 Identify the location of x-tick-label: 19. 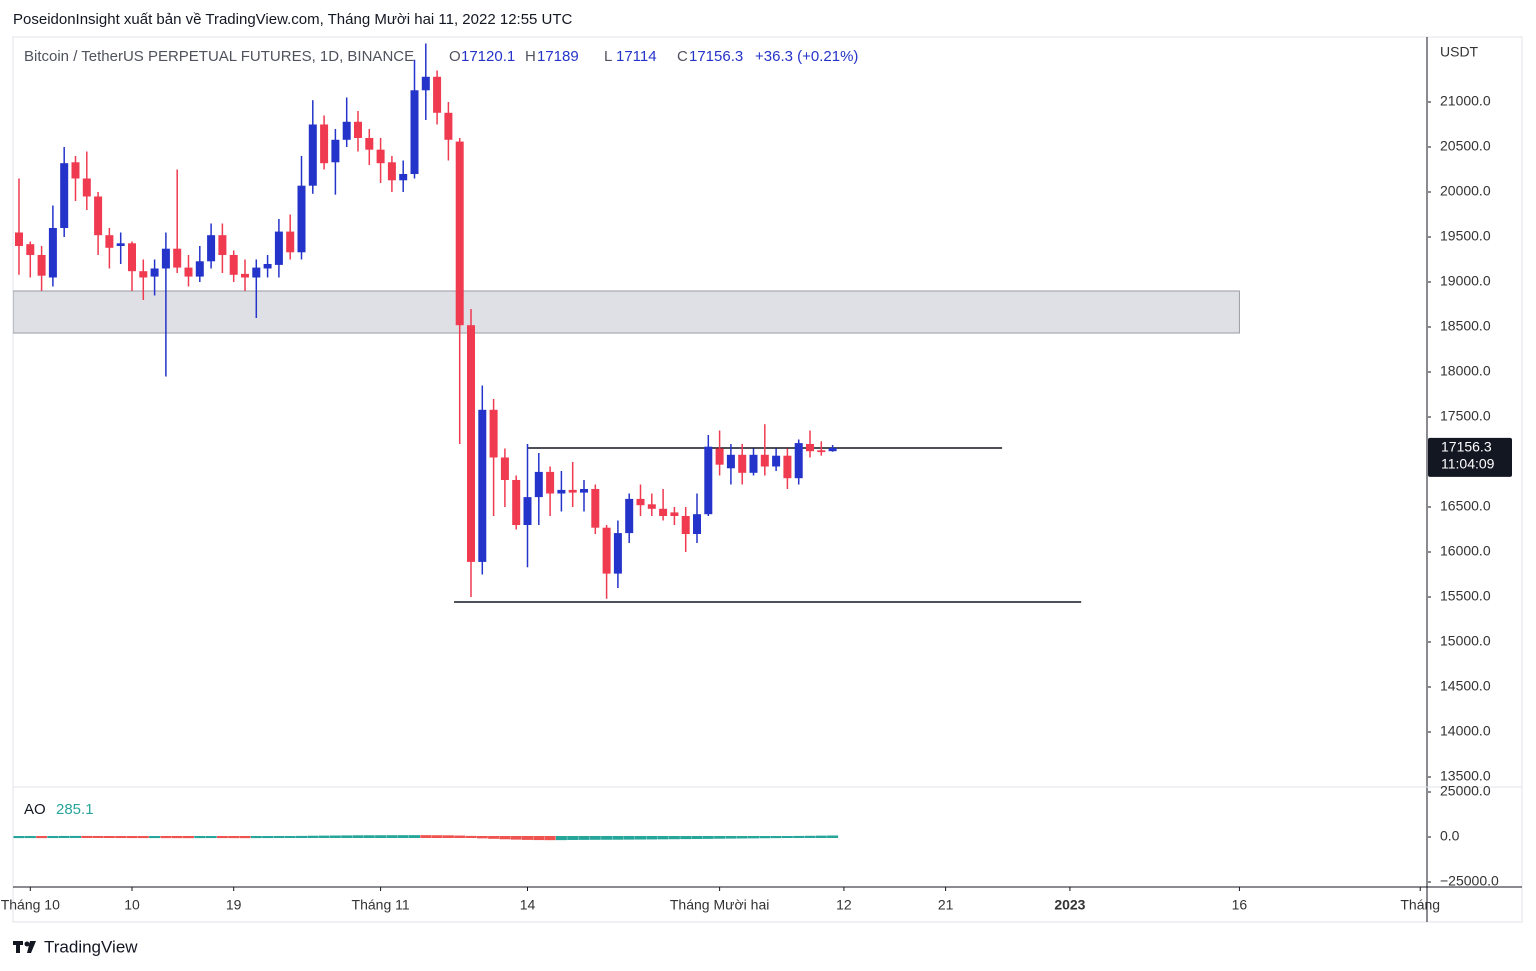
(234, 905).